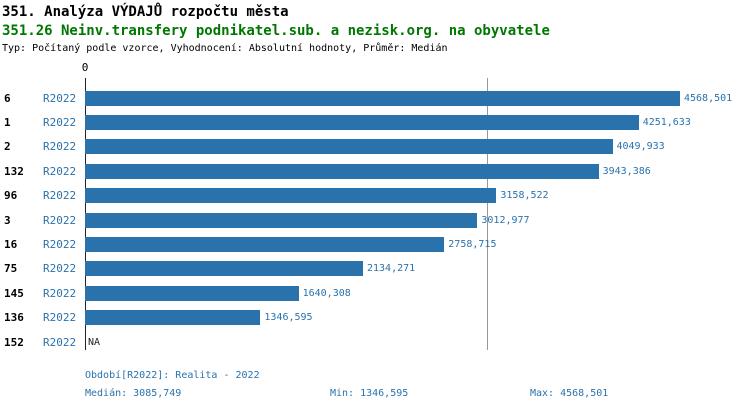 This screenshot has height=416, width=750. What do you see at coordinates (524, 196) in the screenshot?
I see `value-label: 3158,522` at bounding box center [524, 196].